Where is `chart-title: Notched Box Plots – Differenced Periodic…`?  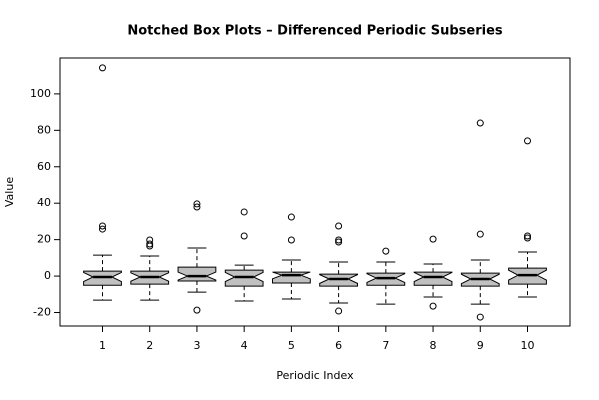
chart-title: Notched Box Plots – Differenced Periodic… is located at coordinates (315, 31).